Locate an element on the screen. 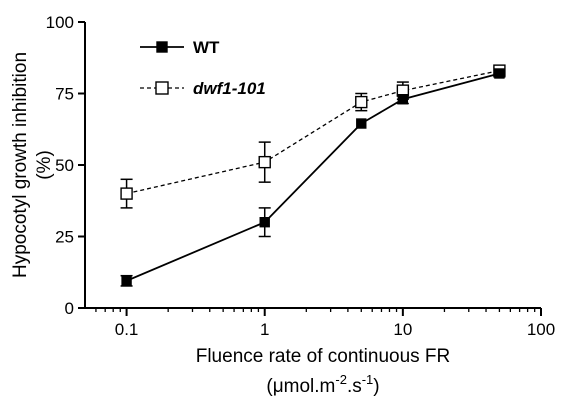  x-tick-label: 100 is located at coordinates (541, 329).